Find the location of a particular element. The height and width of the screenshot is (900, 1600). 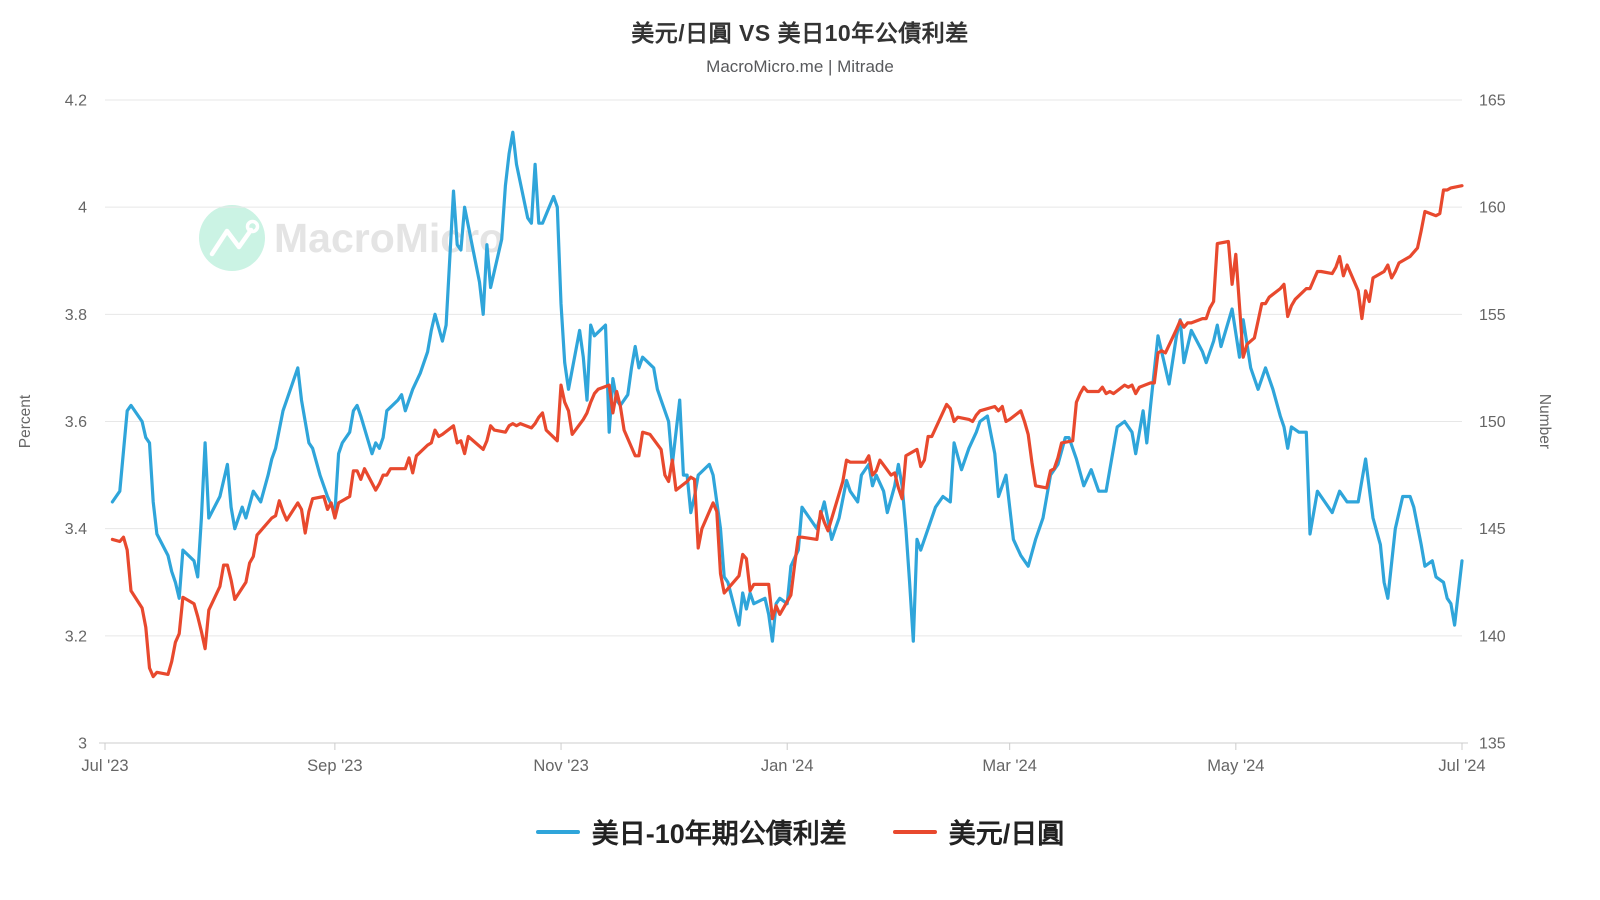

y-axis-right-tick-label: 165 is located at coordinates (1492, 101).